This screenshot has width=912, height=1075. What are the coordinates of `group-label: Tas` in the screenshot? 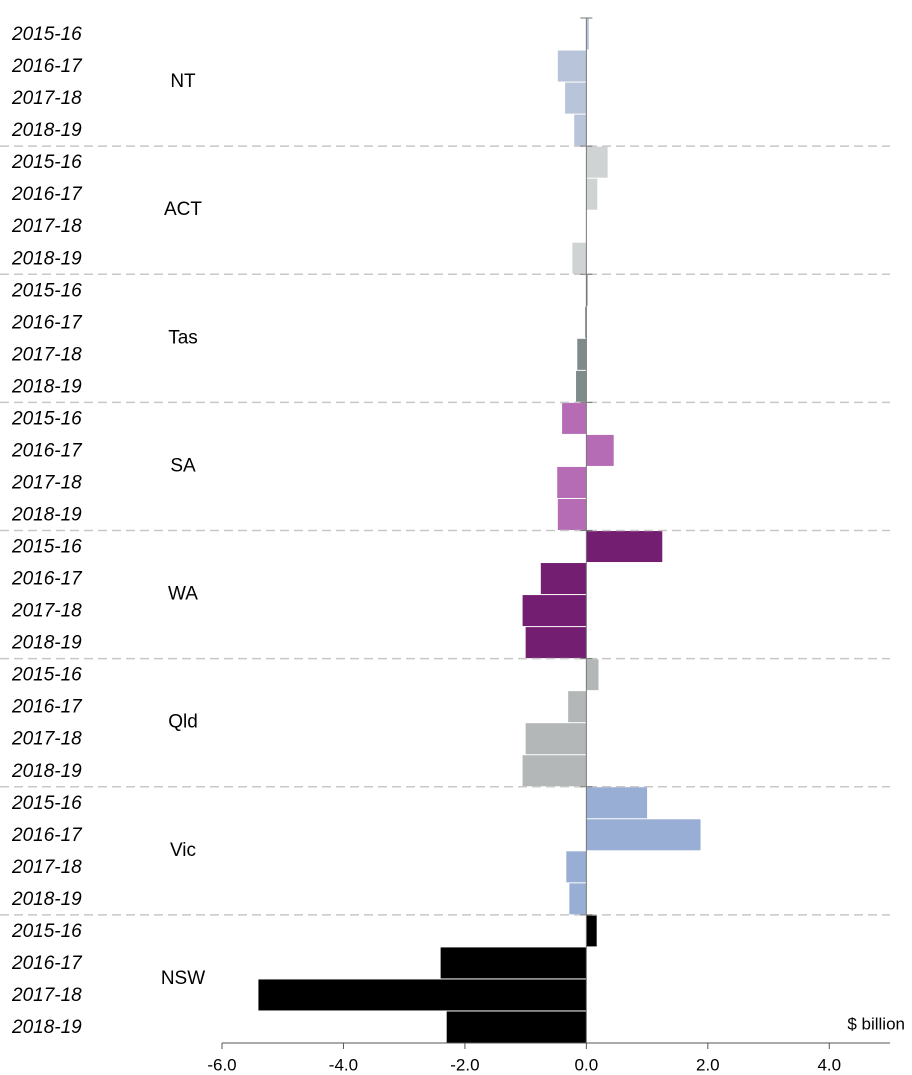 It's located at (183, 337).